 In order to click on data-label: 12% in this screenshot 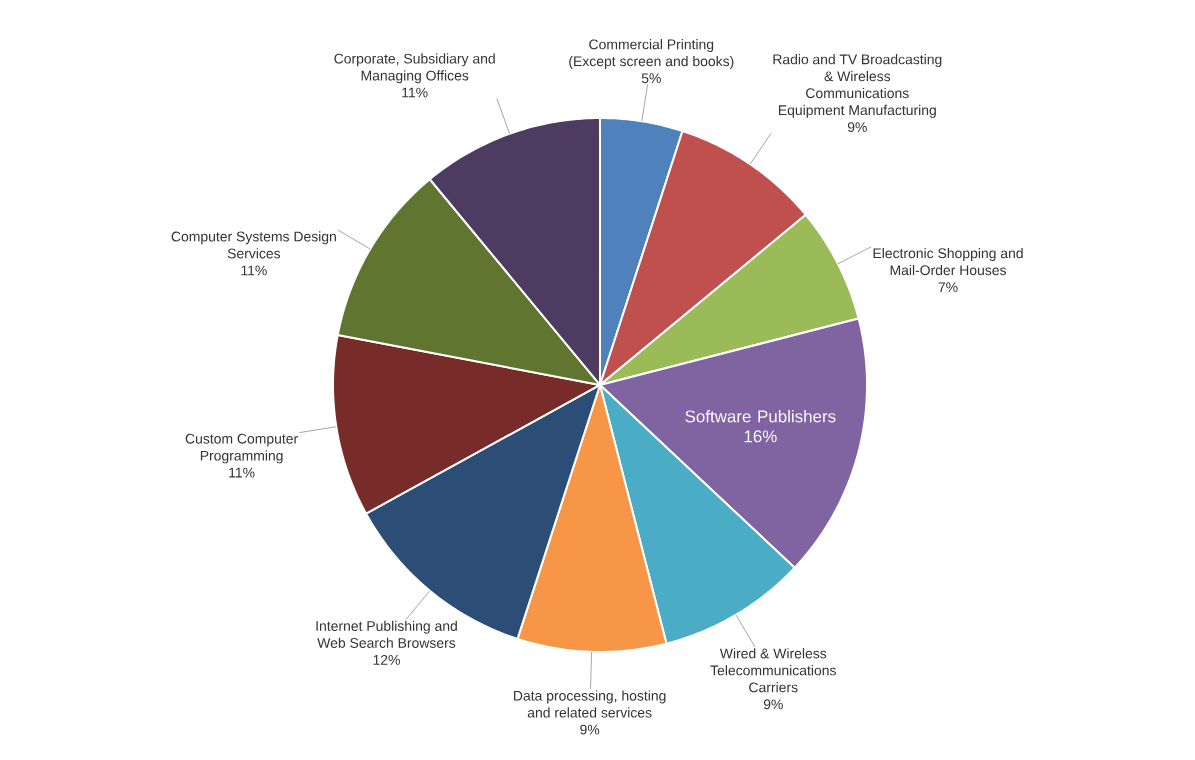, I will do `click(386, 659)`.